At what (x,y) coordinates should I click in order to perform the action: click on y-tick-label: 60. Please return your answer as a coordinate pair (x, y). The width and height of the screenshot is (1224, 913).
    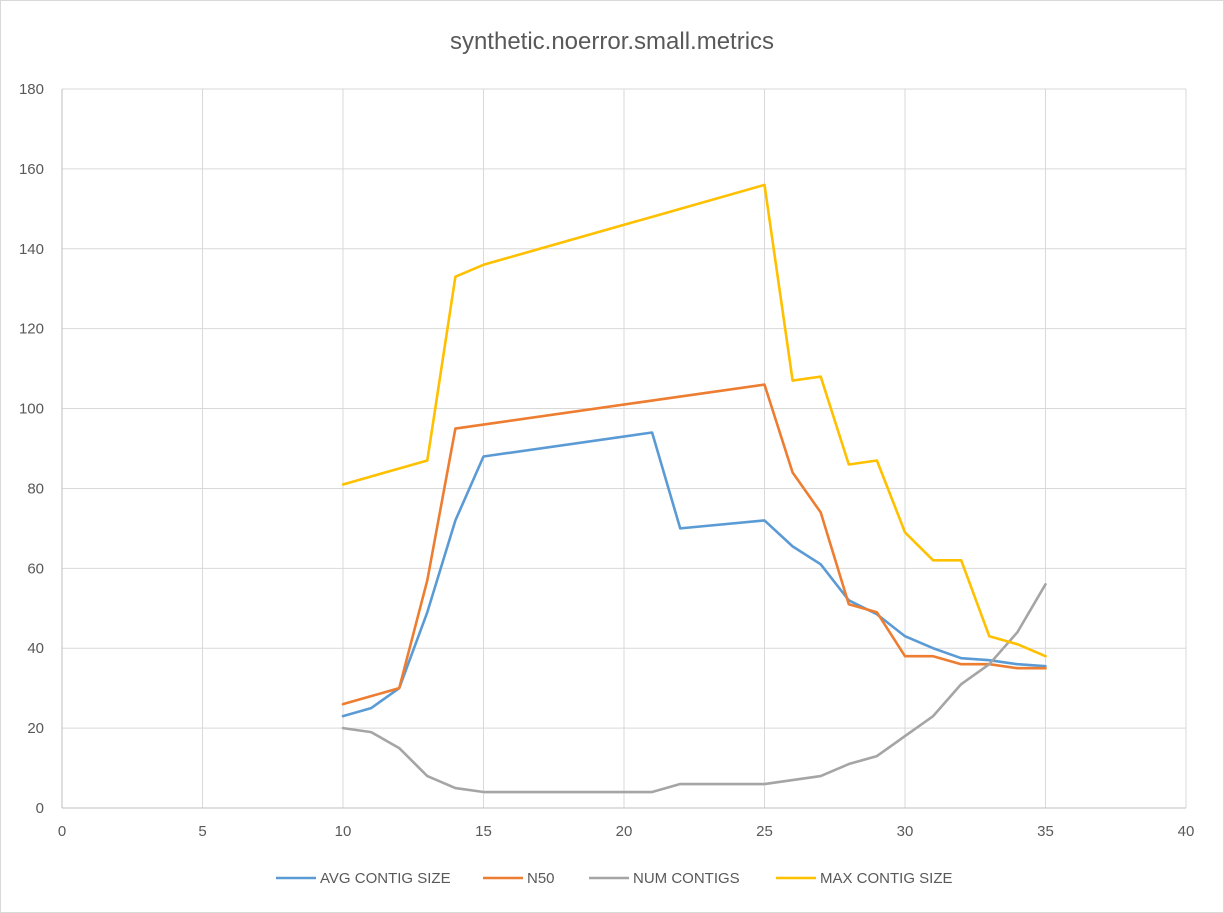
    Looking at the image, I should click on (35, 568).